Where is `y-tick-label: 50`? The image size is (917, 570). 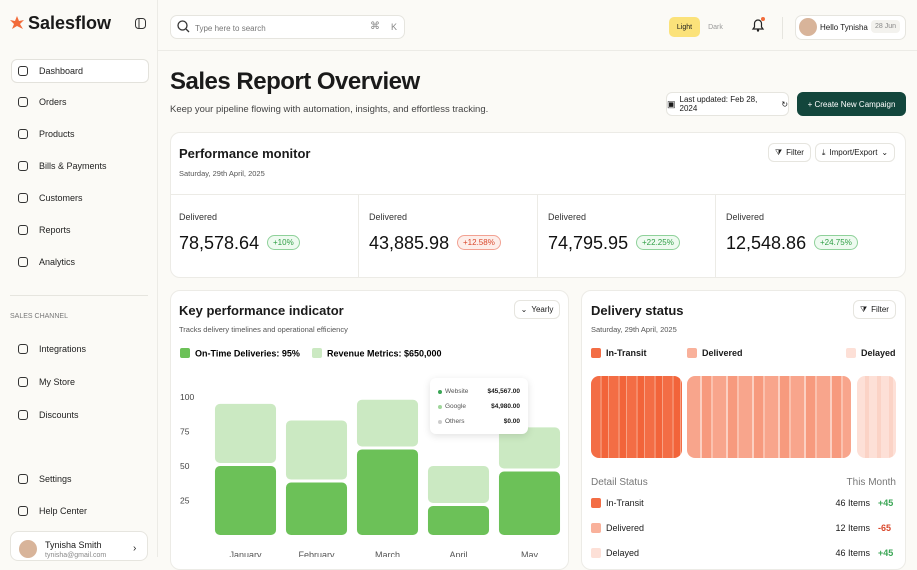
y-tick-label: 50 is located at coordinates (185, 466).